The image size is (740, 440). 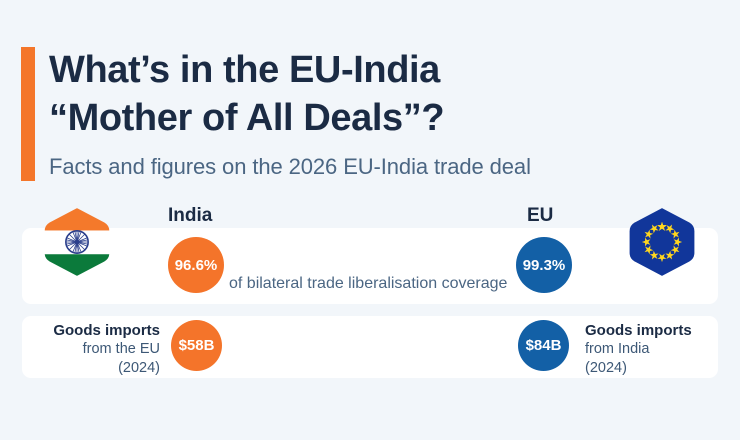 What do you see at coordinates (28, 114) in the screenshot?
I see `title-accent-bar` at bounding box center [28, 114].